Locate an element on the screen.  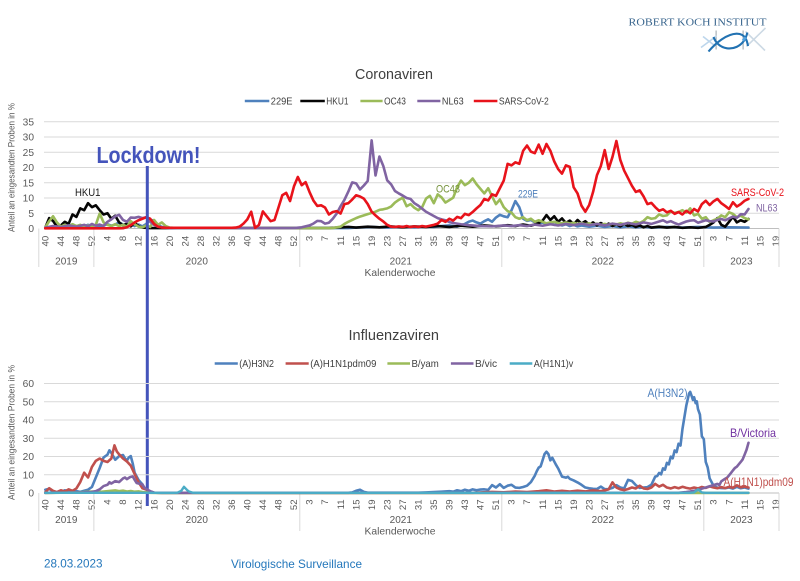
svg-text: 50 is located at coordinates (29, 402).